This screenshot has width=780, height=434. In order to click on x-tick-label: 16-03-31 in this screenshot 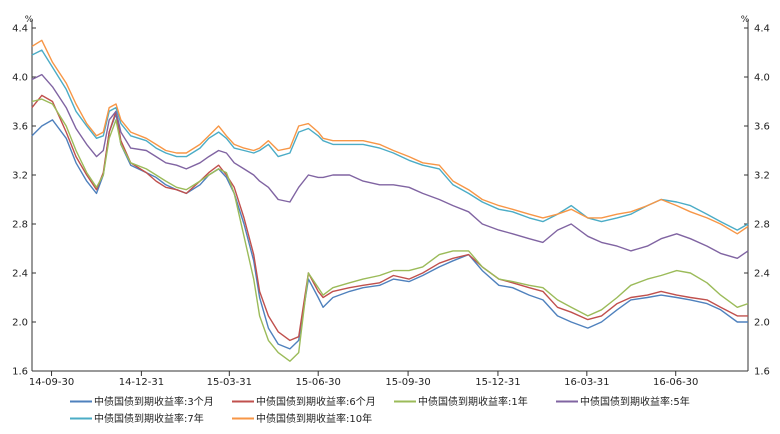, I will do `click(586, 382)`.